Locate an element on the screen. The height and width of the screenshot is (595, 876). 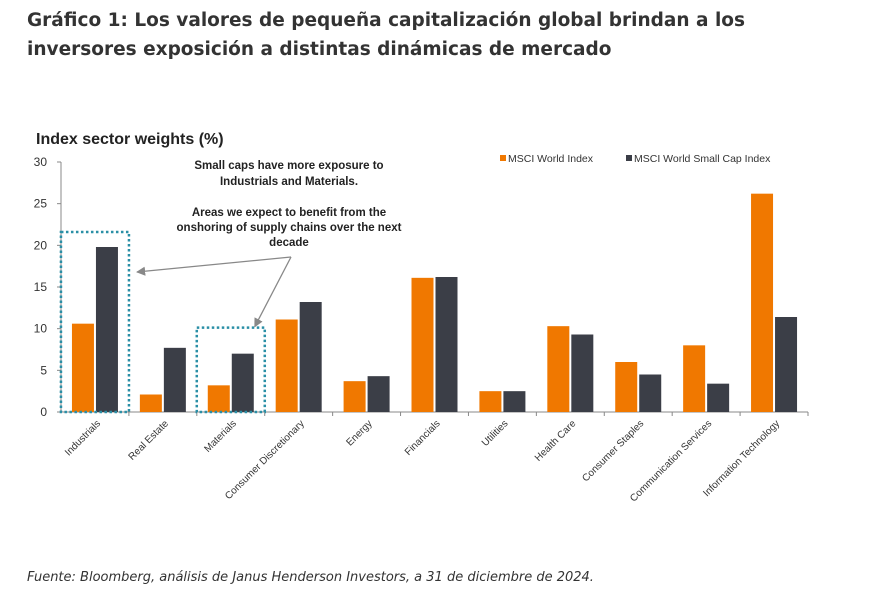
bar-msci-world-index-real-estate is located at coordinates (150, 403).